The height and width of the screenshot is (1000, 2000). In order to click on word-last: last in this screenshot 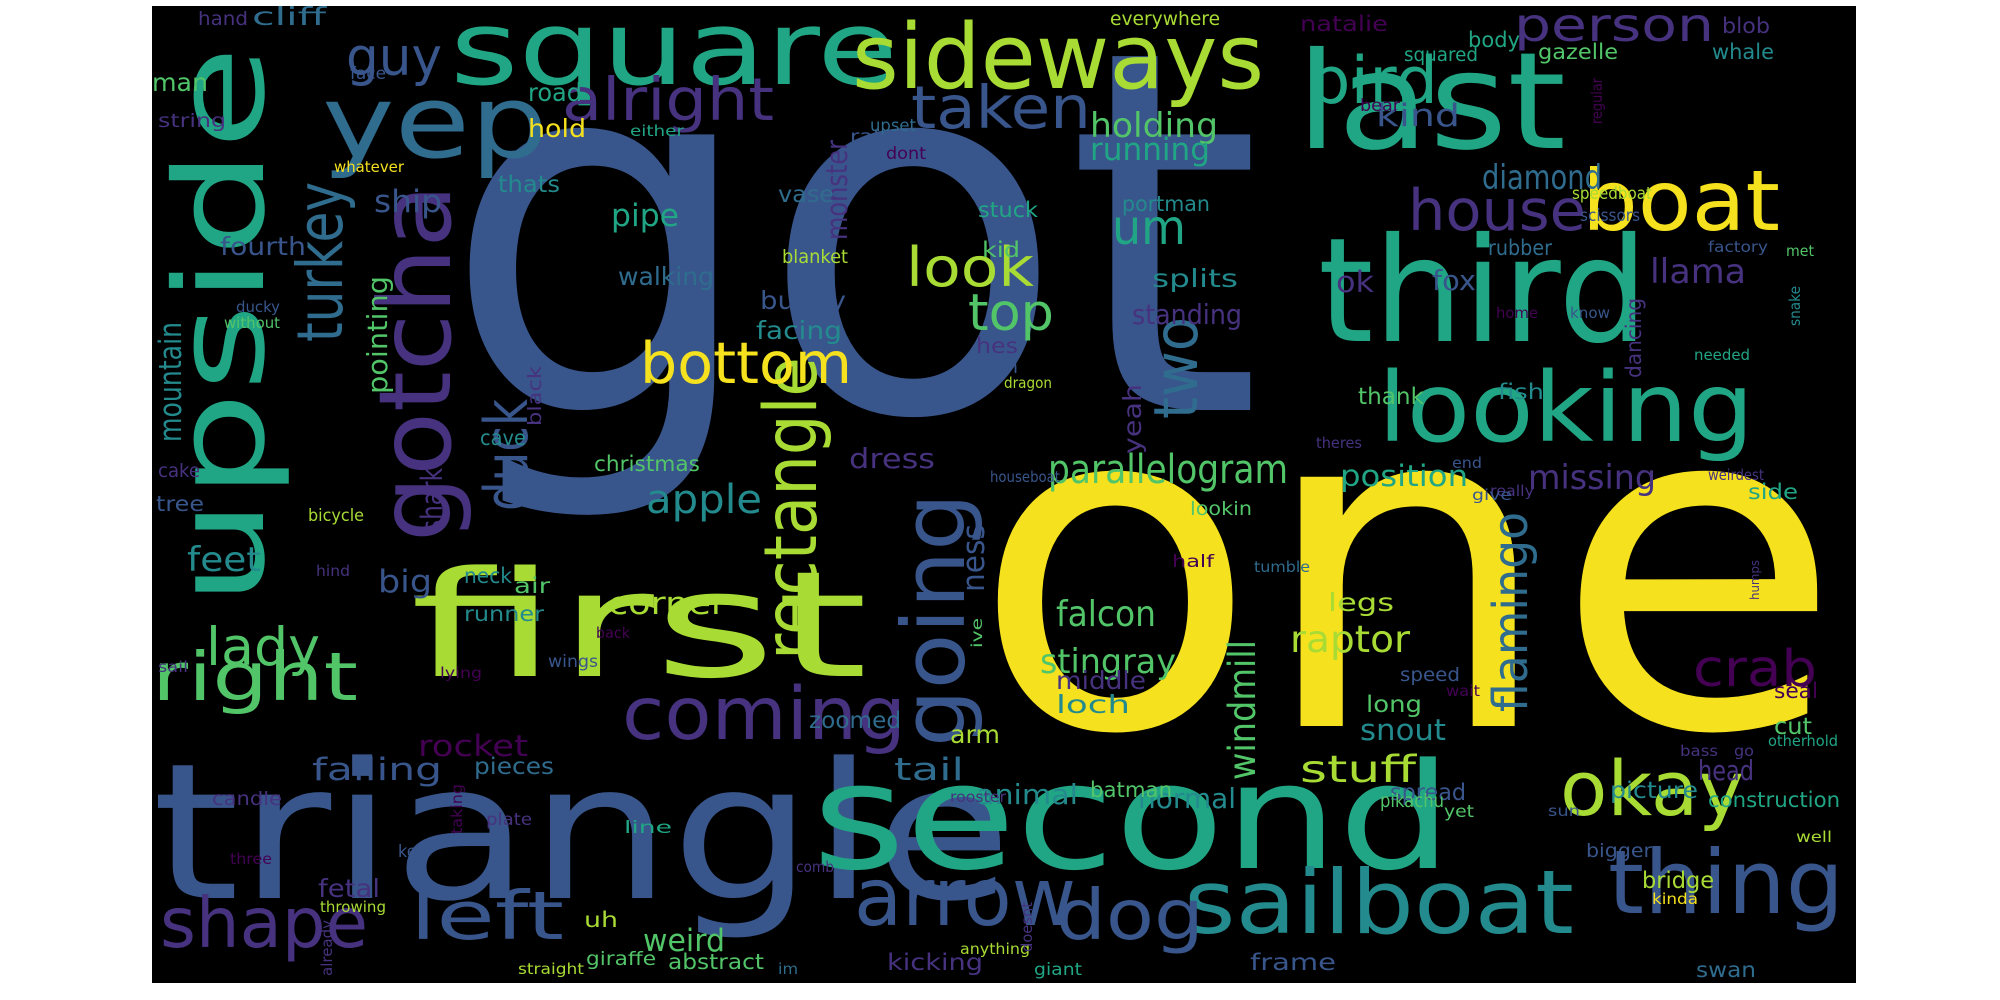, I will do `click(1431, 102)`.